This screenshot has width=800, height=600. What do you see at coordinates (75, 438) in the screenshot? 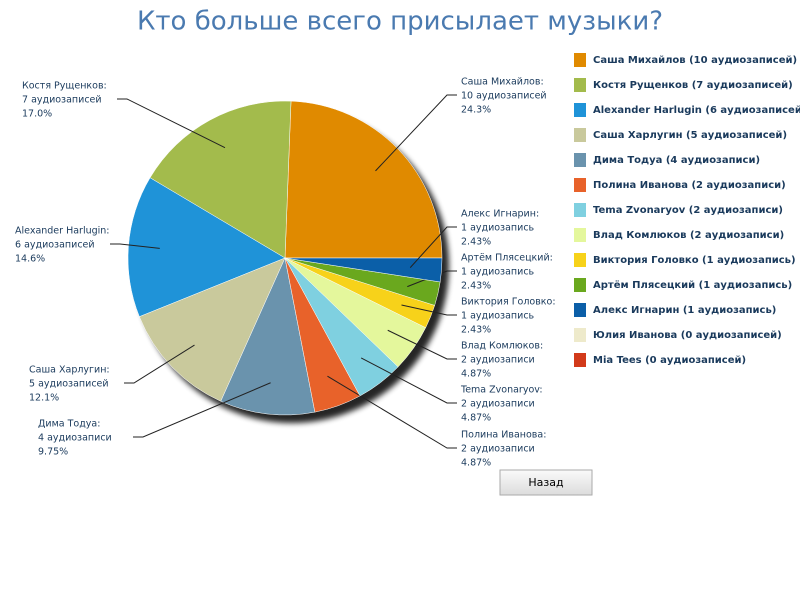
I see `callout-count: 4 аудиозаписи` at bounding box center [75, 438].